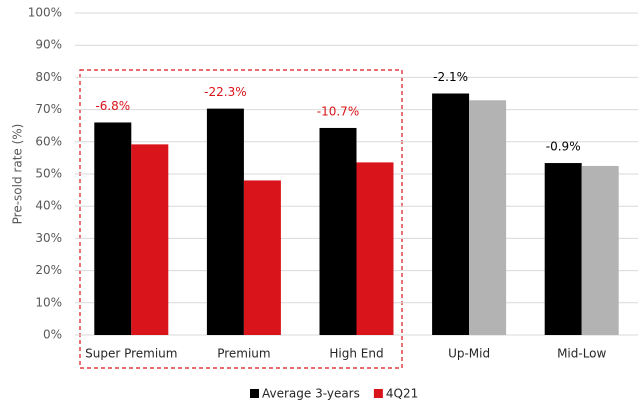  I want to click on x-tick-label: High End, so click(356, 354).